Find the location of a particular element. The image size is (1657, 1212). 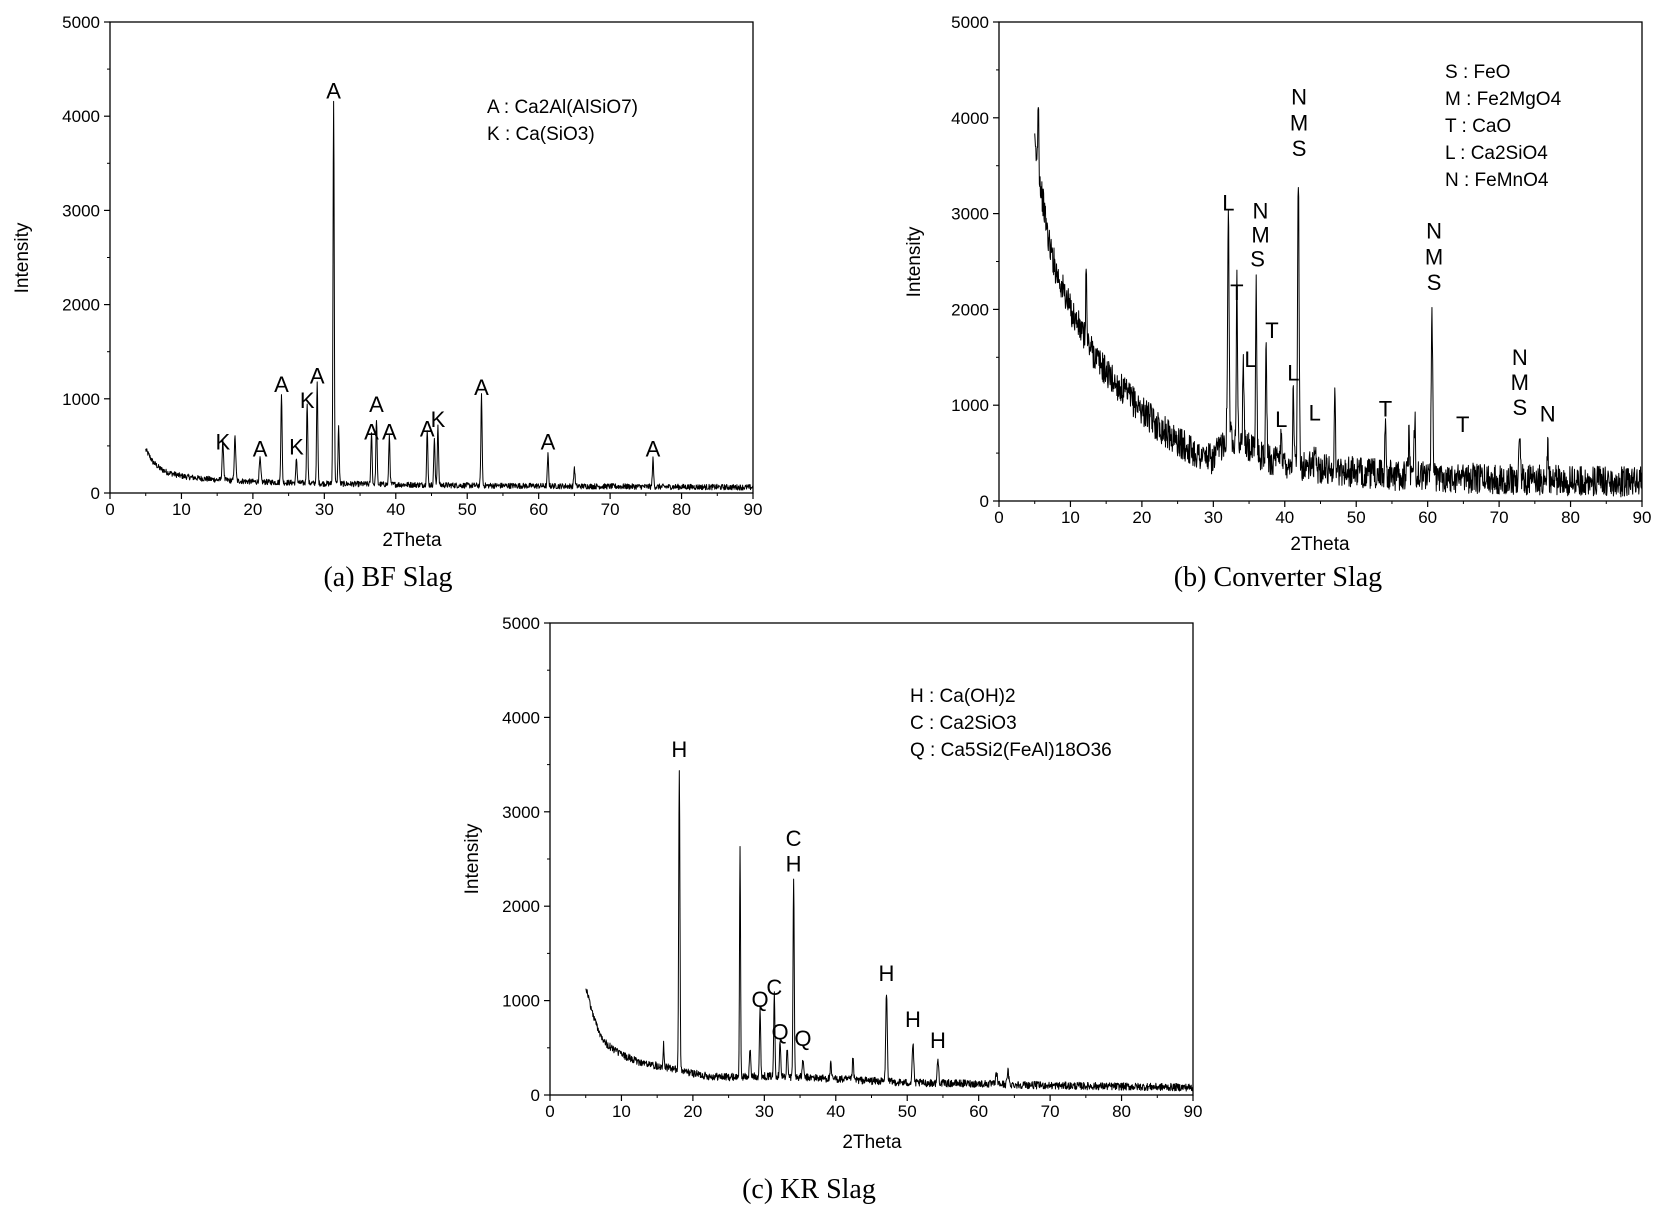

panel-caption: (a) BF Slag is located at coordinates (387, 577).